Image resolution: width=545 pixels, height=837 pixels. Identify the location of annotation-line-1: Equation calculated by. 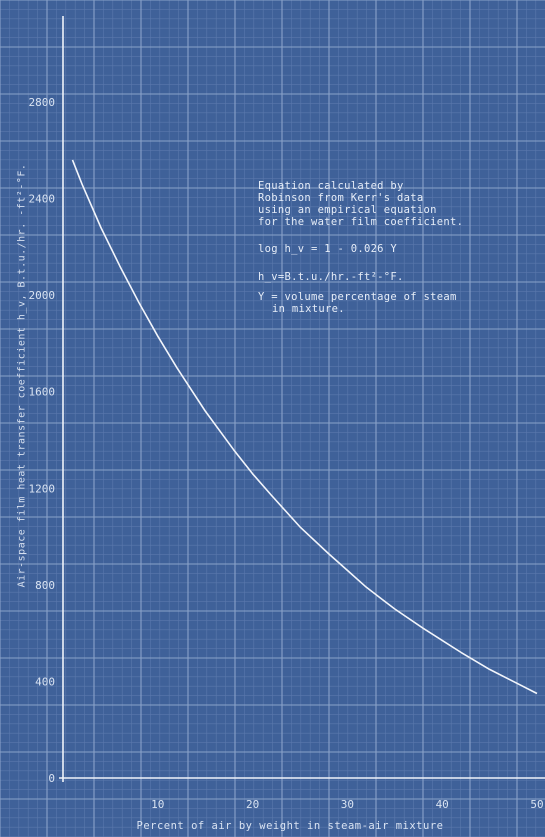
(331, 186).